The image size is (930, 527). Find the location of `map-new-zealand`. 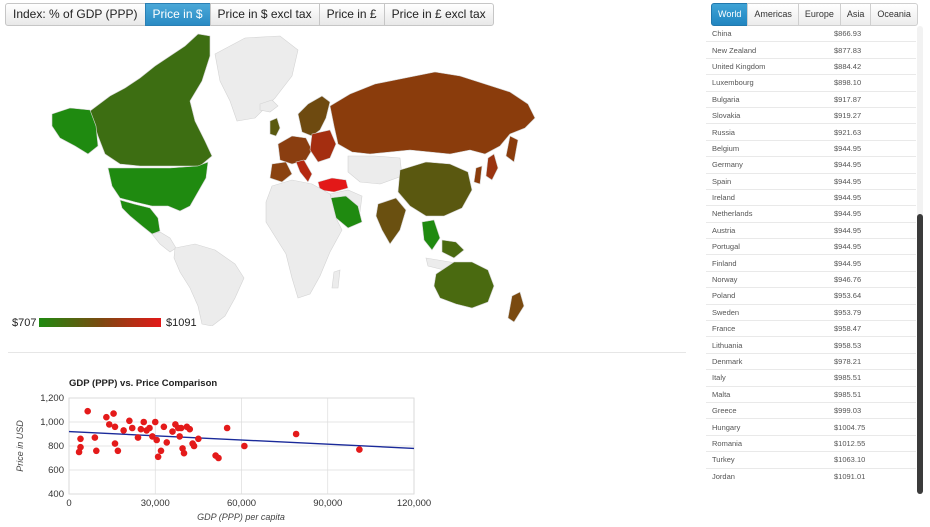

map-new-zealand is located at coordinates (516, 307).